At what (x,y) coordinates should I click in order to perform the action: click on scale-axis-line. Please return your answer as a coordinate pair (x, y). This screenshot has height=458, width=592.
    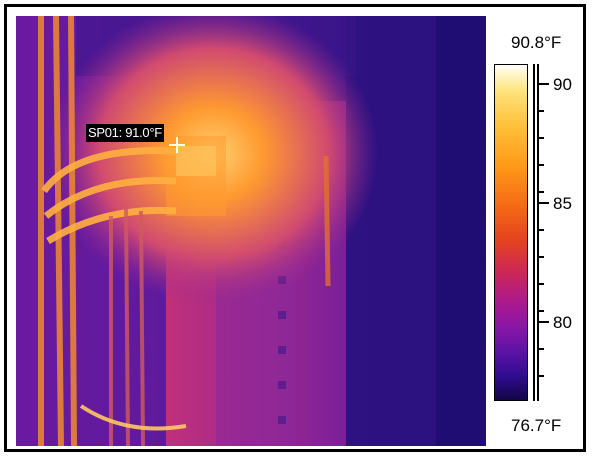
    Looking at the image, I should click on (534, 232).